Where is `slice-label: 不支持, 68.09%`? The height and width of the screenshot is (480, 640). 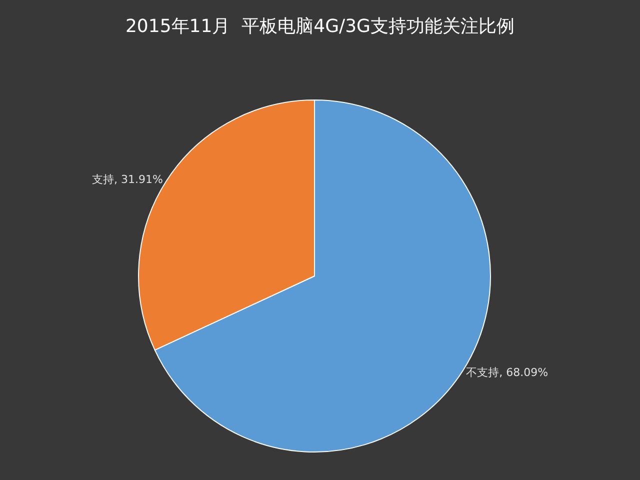
slice-label: 不支持, 68.09% is located at coordinates (507, 373).